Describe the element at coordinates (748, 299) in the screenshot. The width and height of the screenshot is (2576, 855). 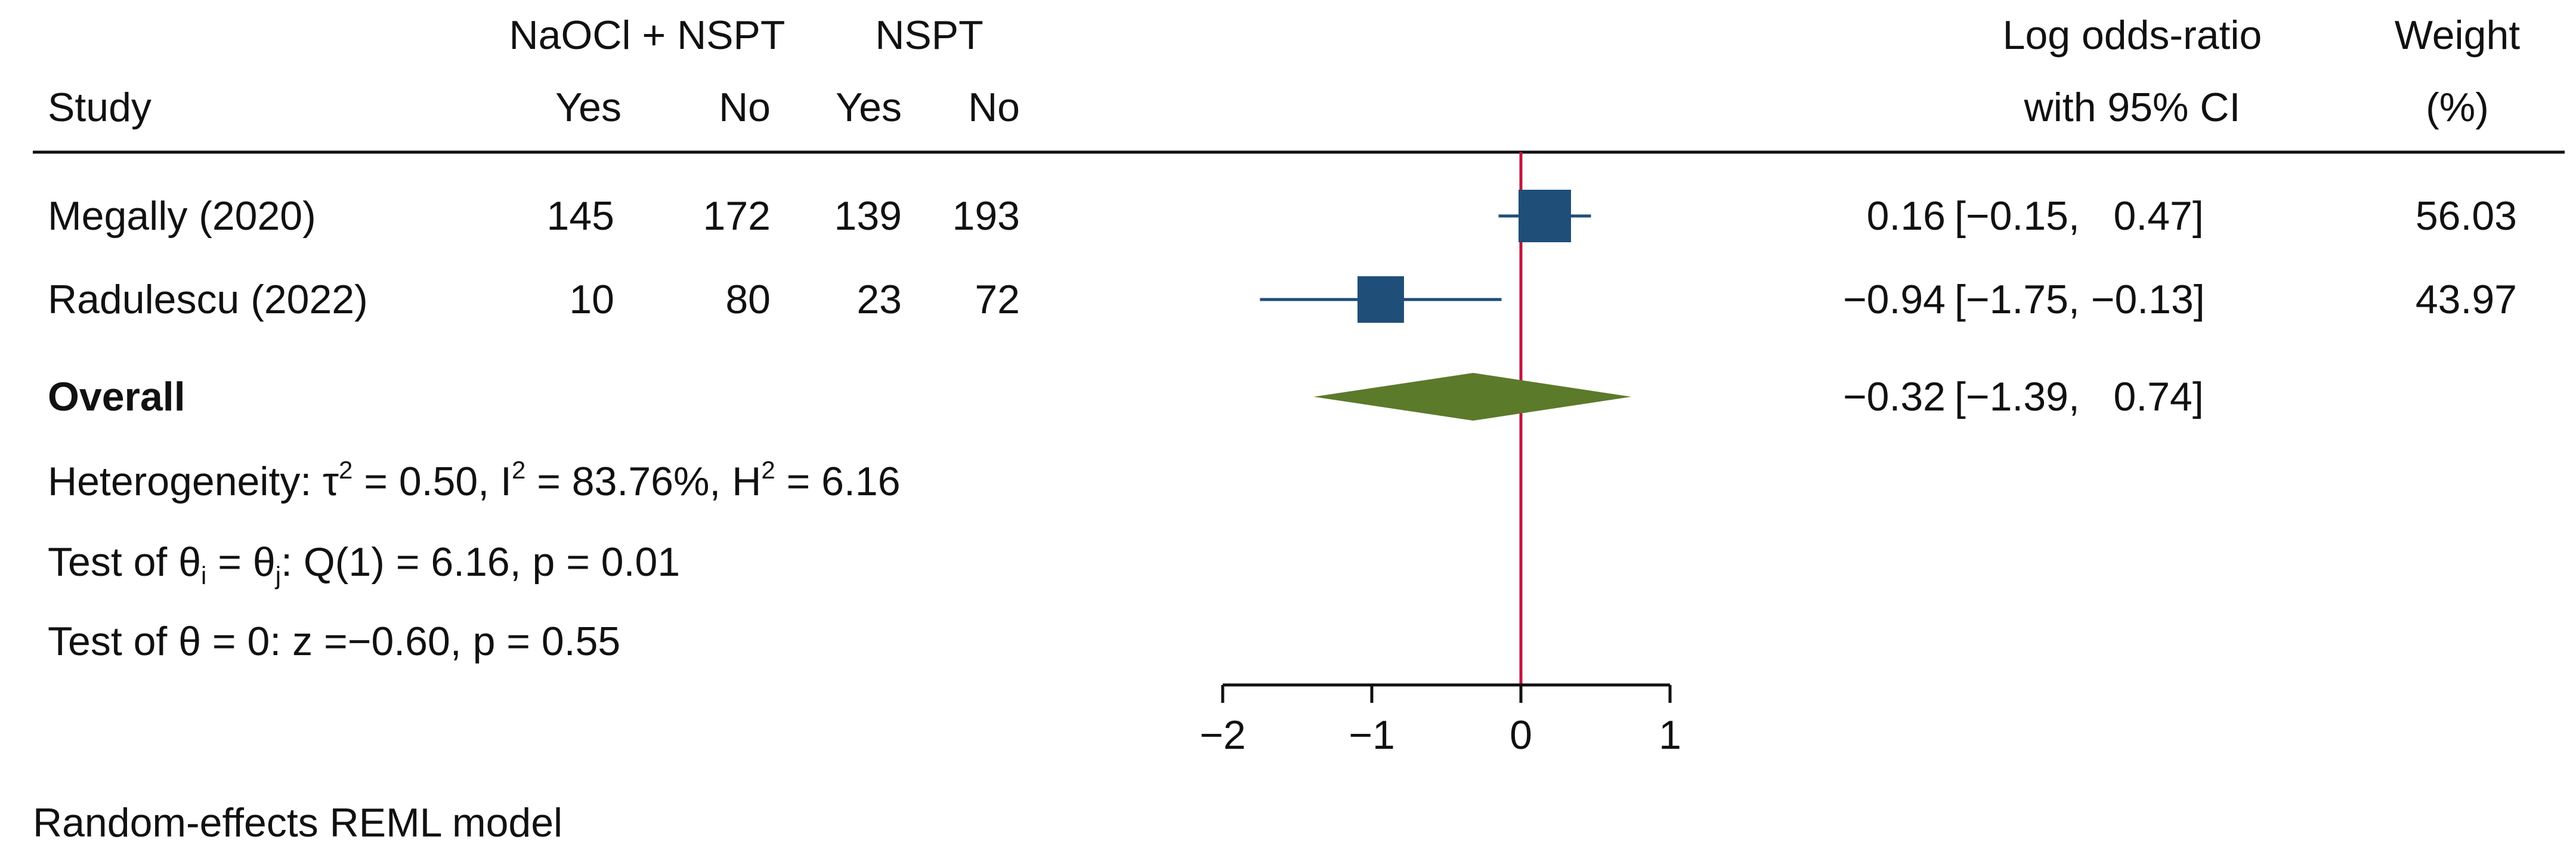
I see `no1-cell: 80` at that location.